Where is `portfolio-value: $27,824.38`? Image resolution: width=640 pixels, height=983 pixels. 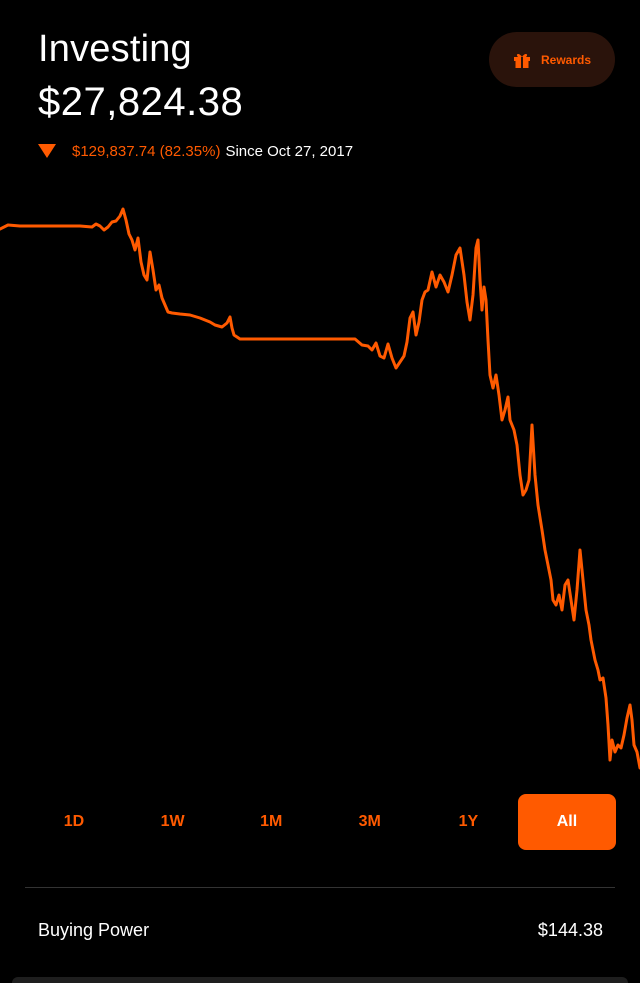
portfolio-value: $27,824.38 is located at coordinates (141, 102).